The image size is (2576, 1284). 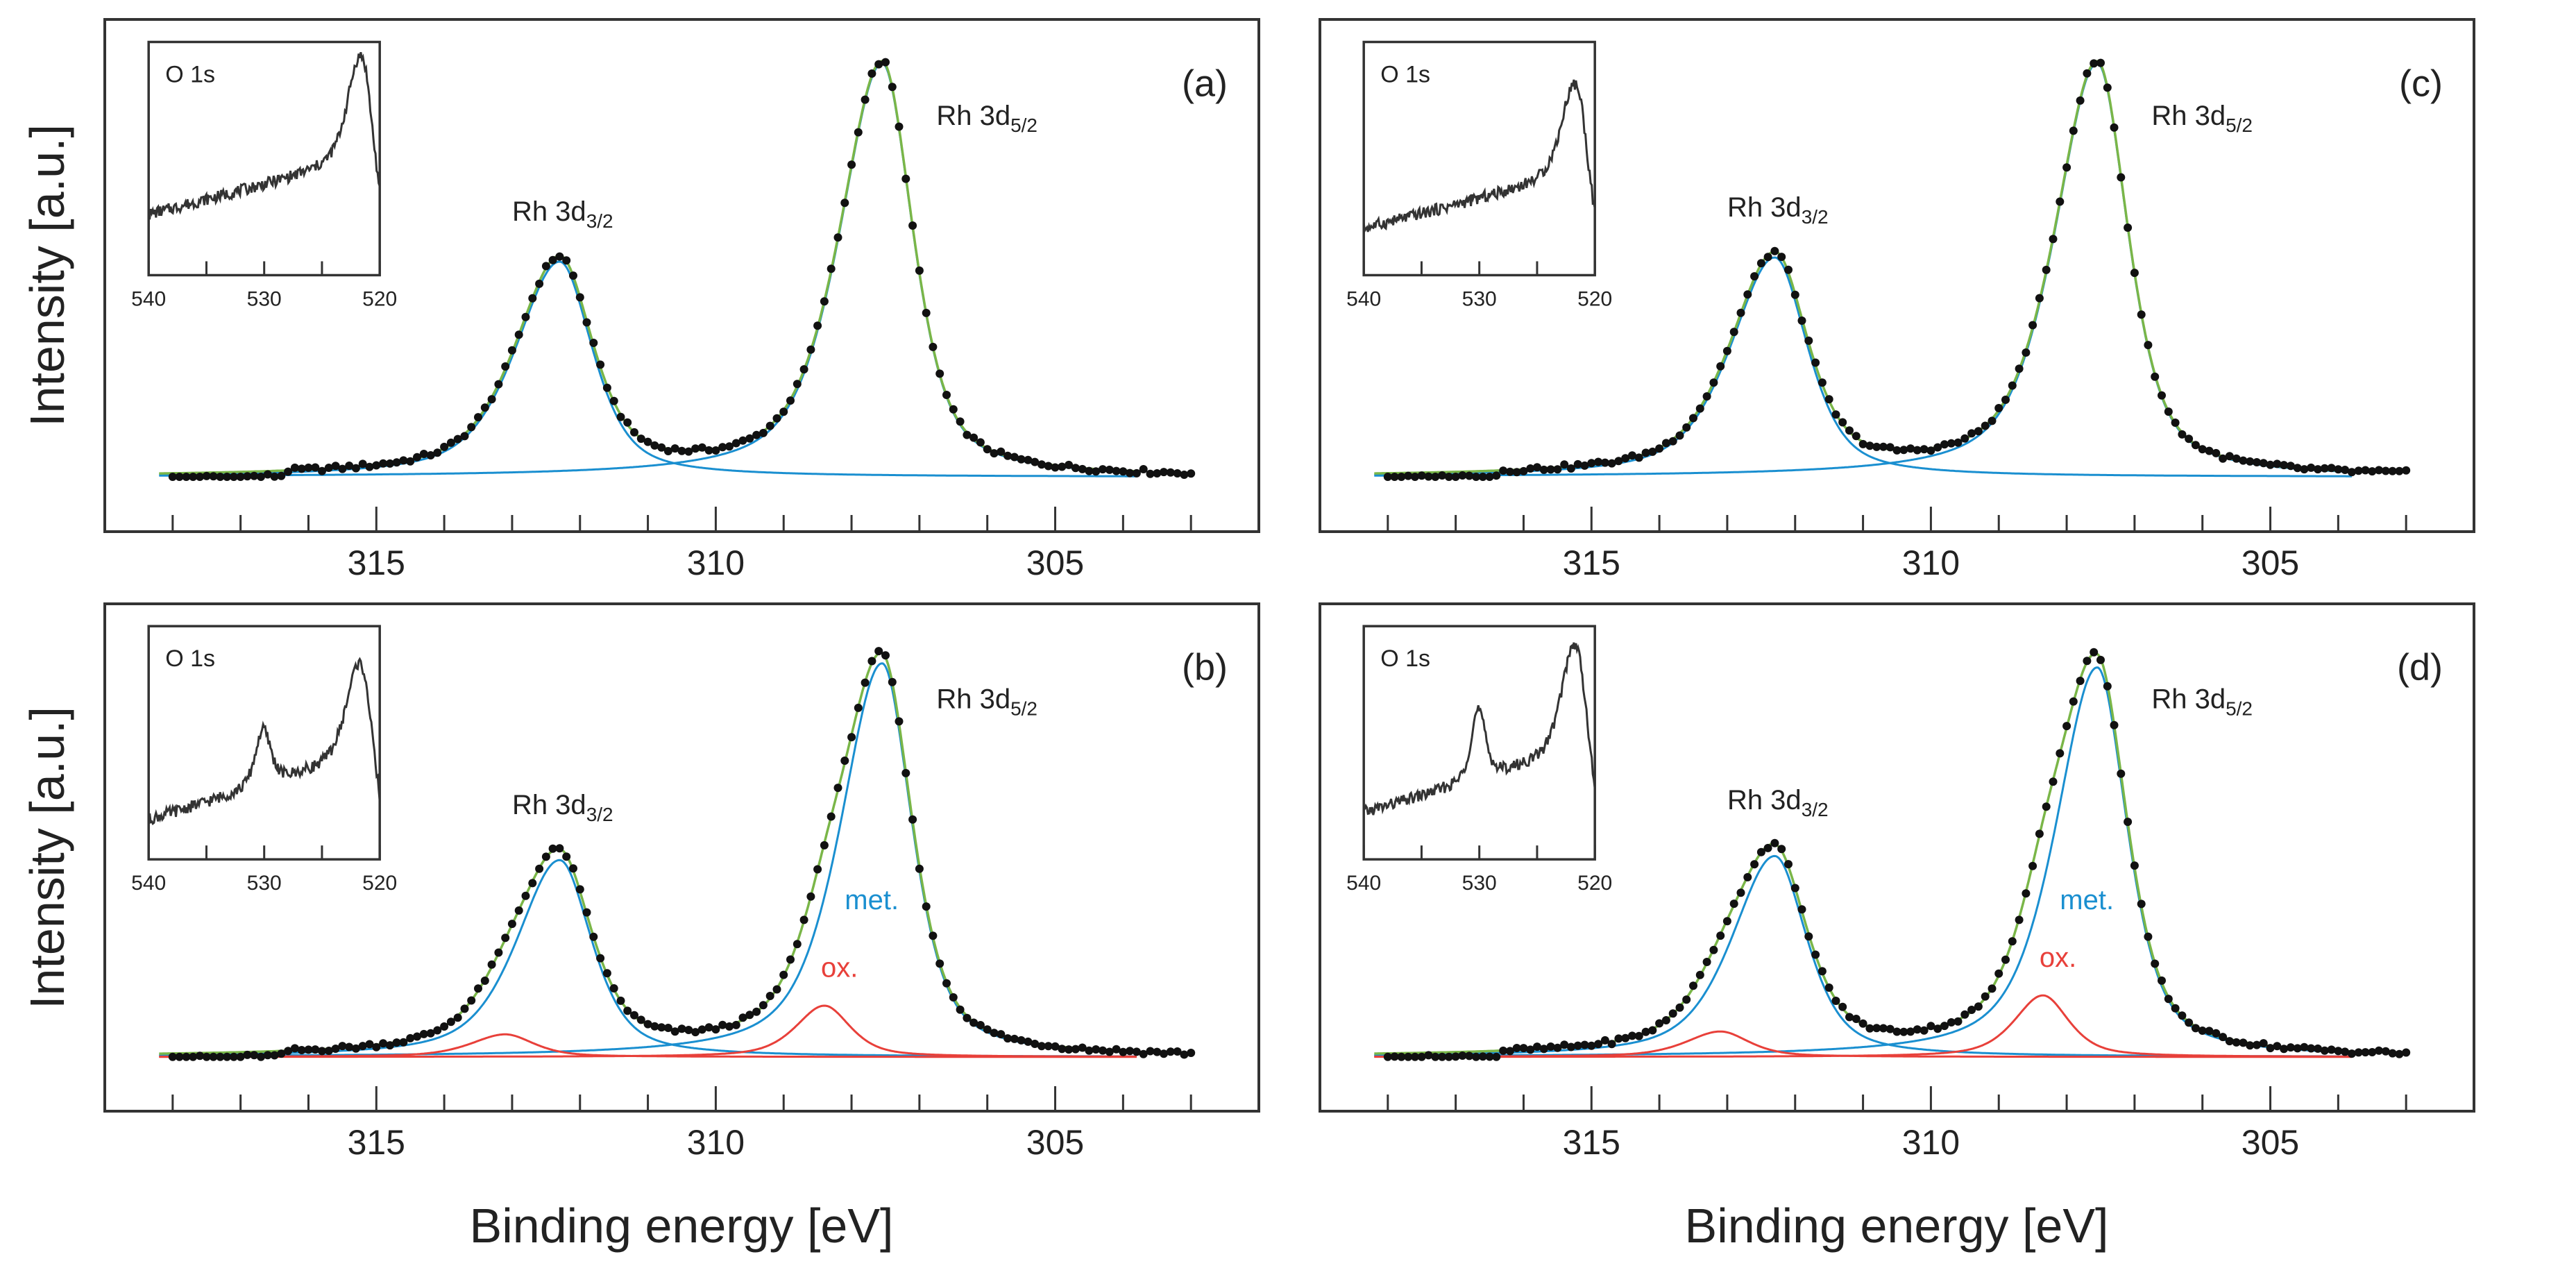 I want to click on inset-o1s-spectrum, so click(x=265, y=136).